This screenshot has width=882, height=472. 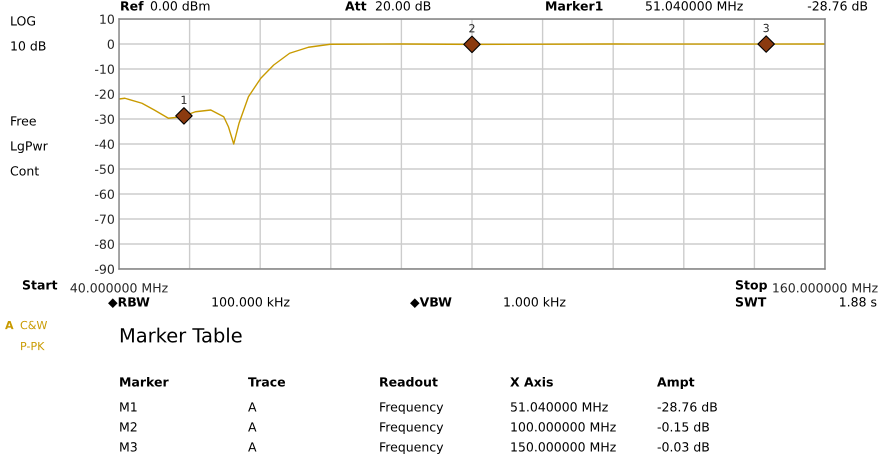 I want to click on text: Stop, so click(x=751, y=286).